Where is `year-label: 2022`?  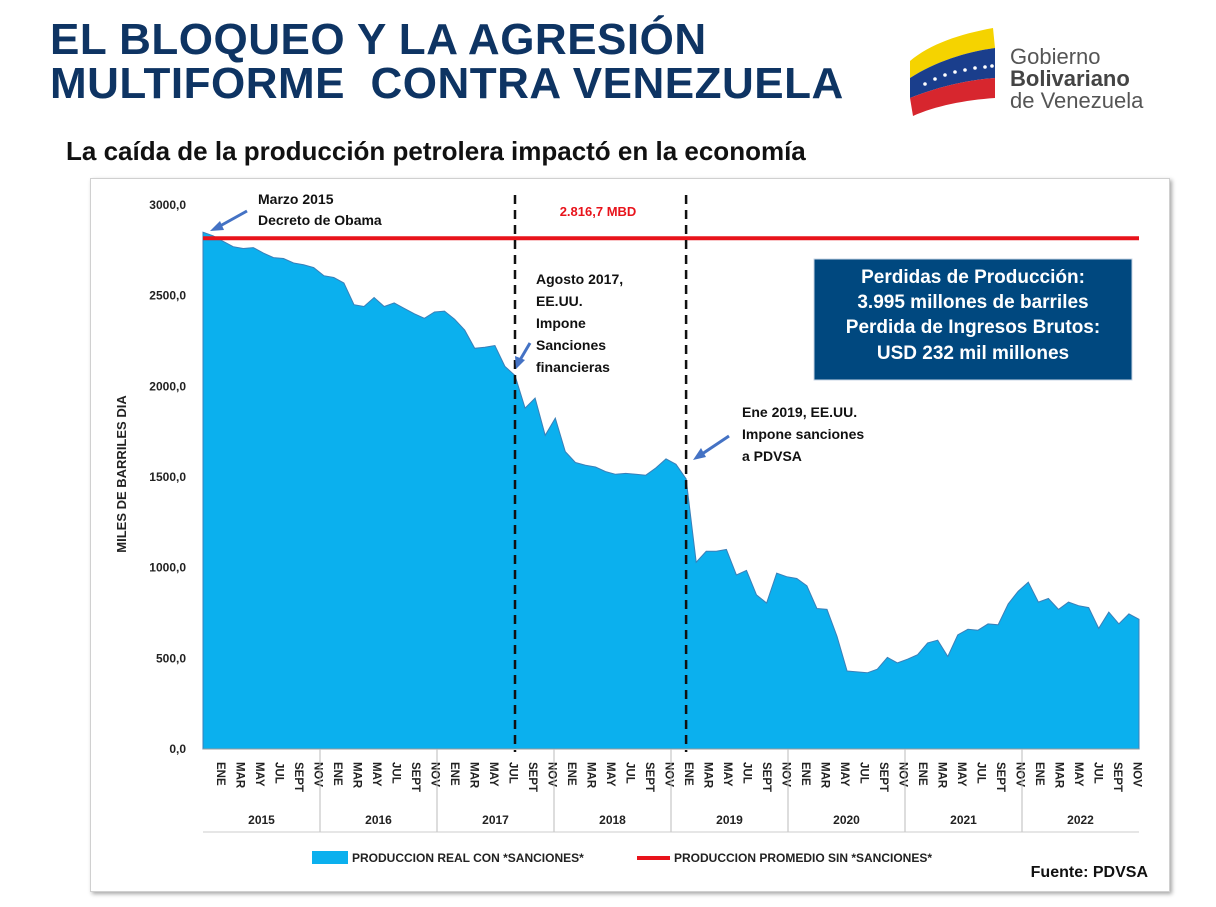
year-label: 2022 is located at coordinates (1080, 820).